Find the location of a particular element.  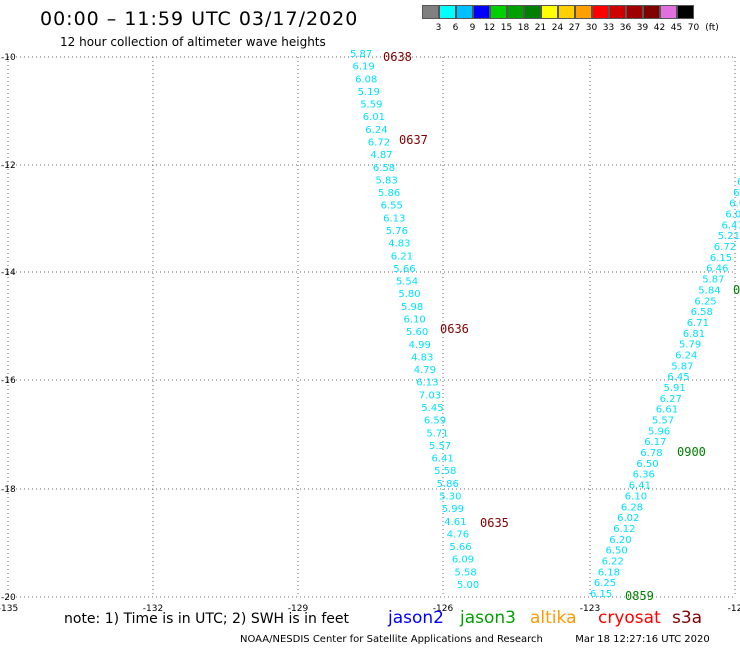

wave-height-value: 4.87 is located at coordinates (381, 155).